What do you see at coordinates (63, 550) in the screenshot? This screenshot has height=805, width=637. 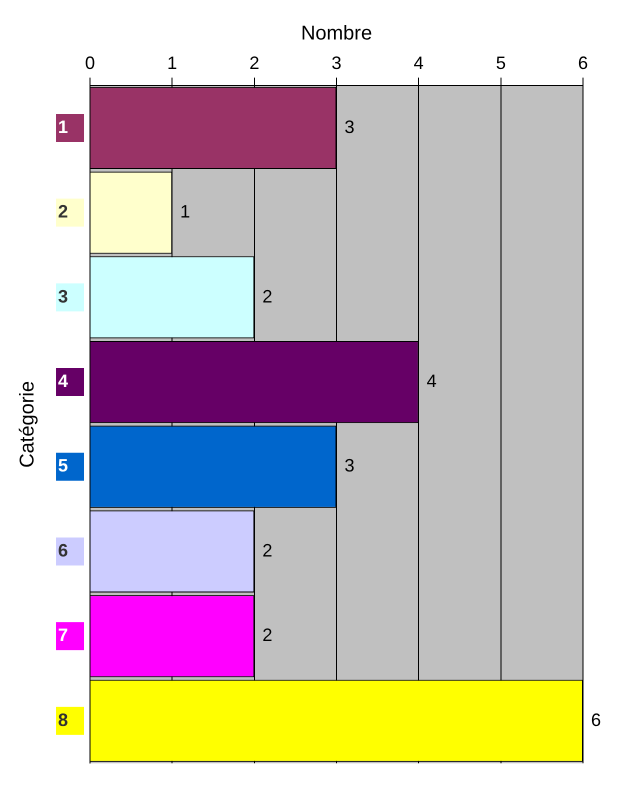 I see `y-tick-label: 6` at bounding box center [63, 550].